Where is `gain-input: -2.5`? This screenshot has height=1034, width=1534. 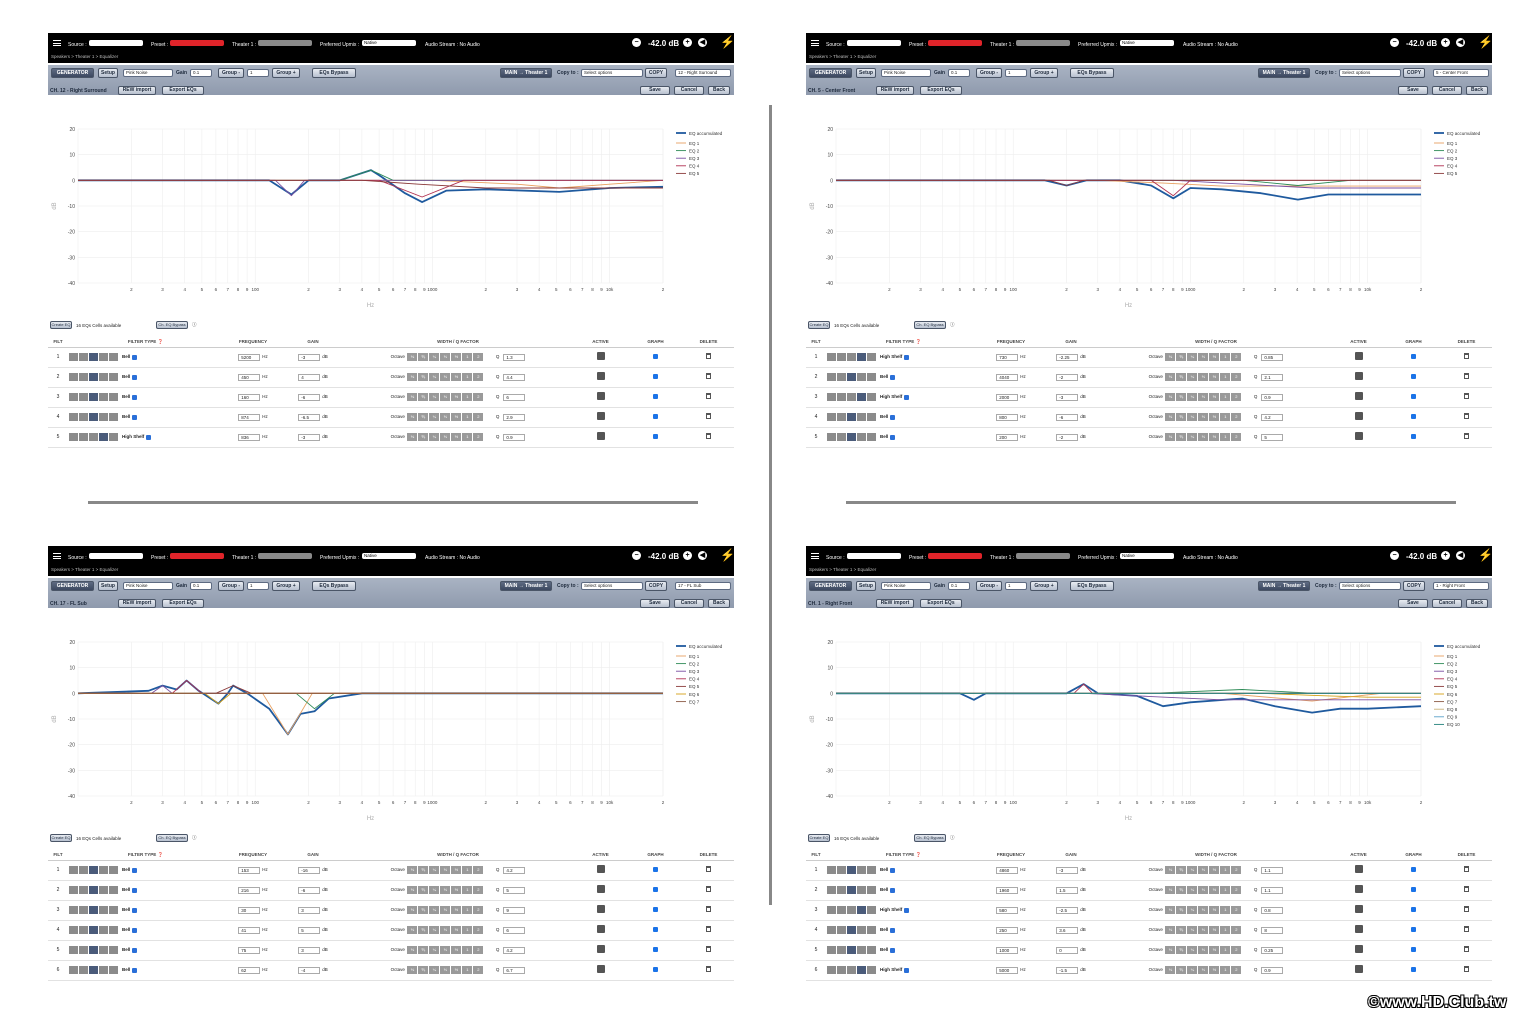
gain-input: -2.5 is located at coordinates (1067, 910).